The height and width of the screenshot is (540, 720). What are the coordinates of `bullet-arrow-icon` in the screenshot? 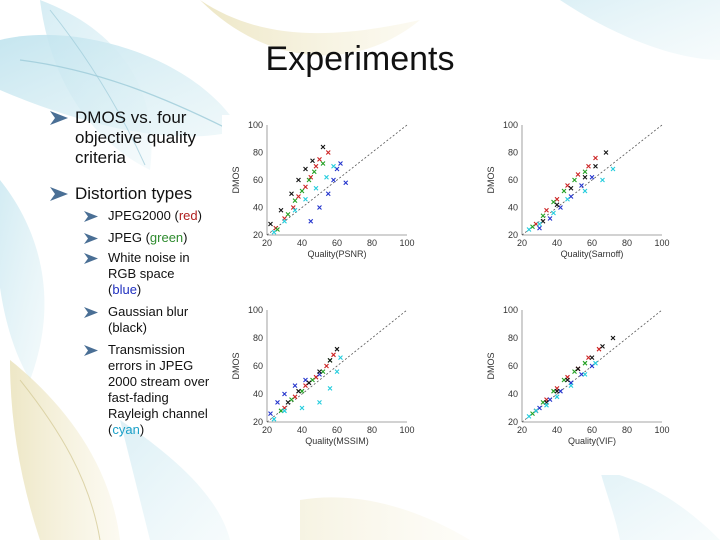 It's located at (59, 118).